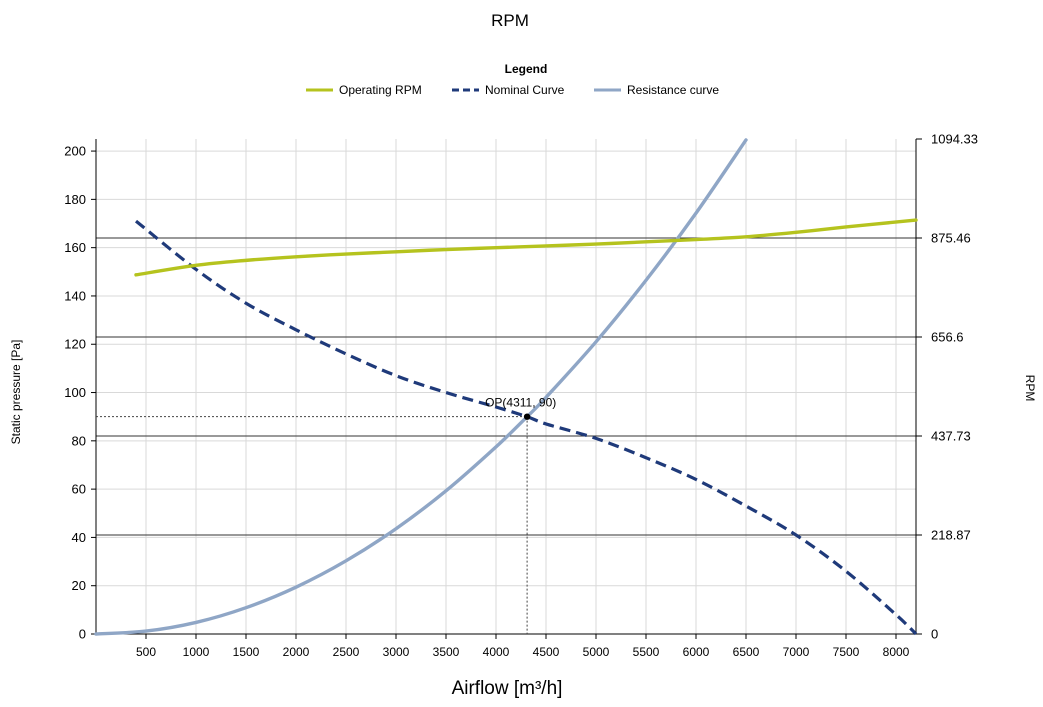 The width and height of the screenshot is (1043, 707). Describe the element at coordinates (934, 634) in the screenshot. I see `y2-tick-label: 0` at that location.